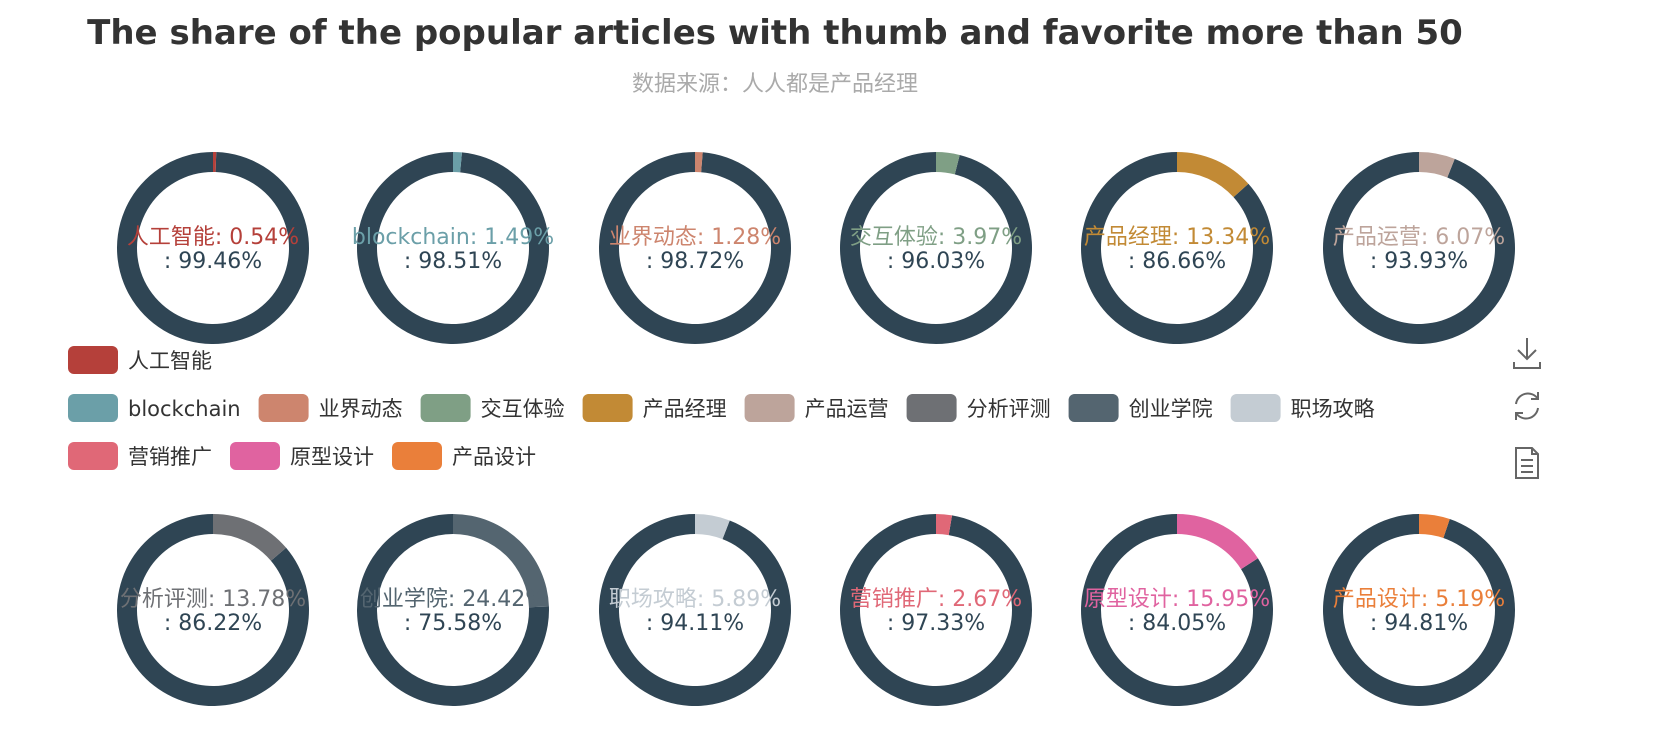  I want to click on donut-8: 创业学院: 24.42%: 75.58%, so click(453, 610).